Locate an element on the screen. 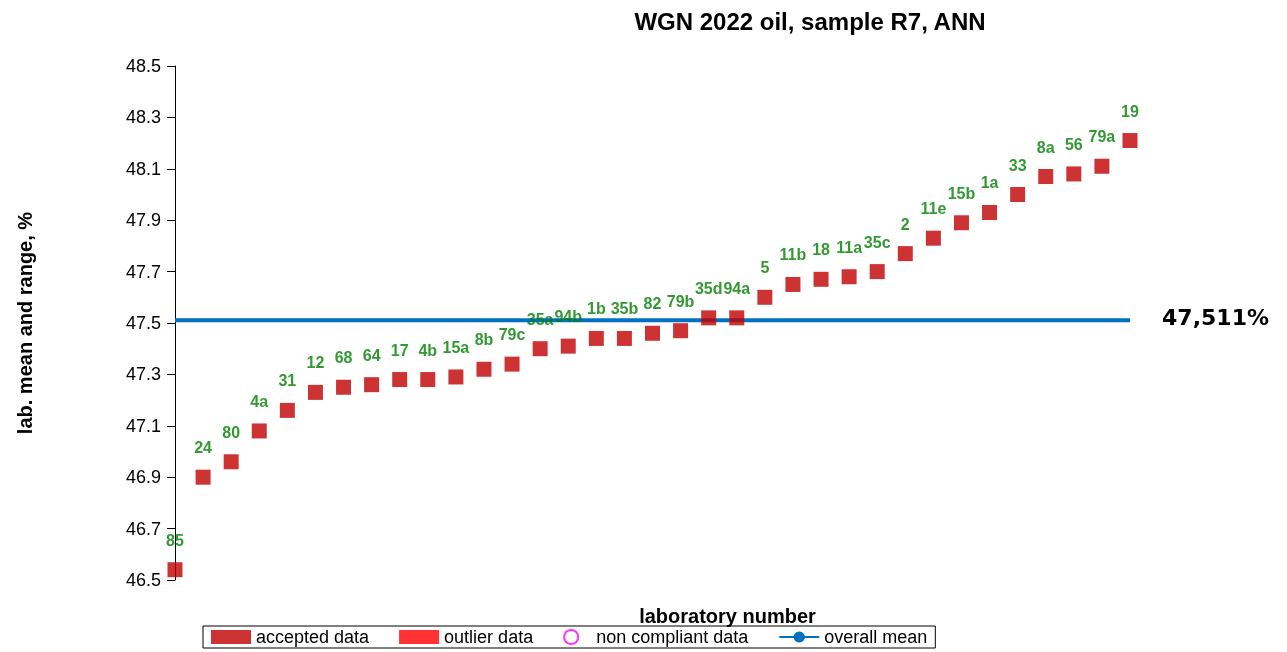  x-tick-label: 11e is located at coordinates (933, 209).